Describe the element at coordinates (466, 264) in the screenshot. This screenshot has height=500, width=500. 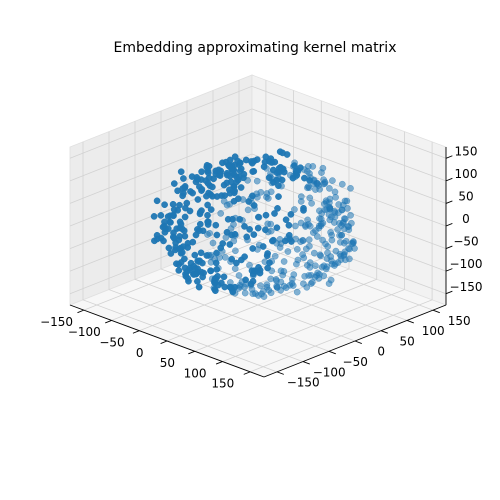
I see `z-tick-label: −100` at that location.